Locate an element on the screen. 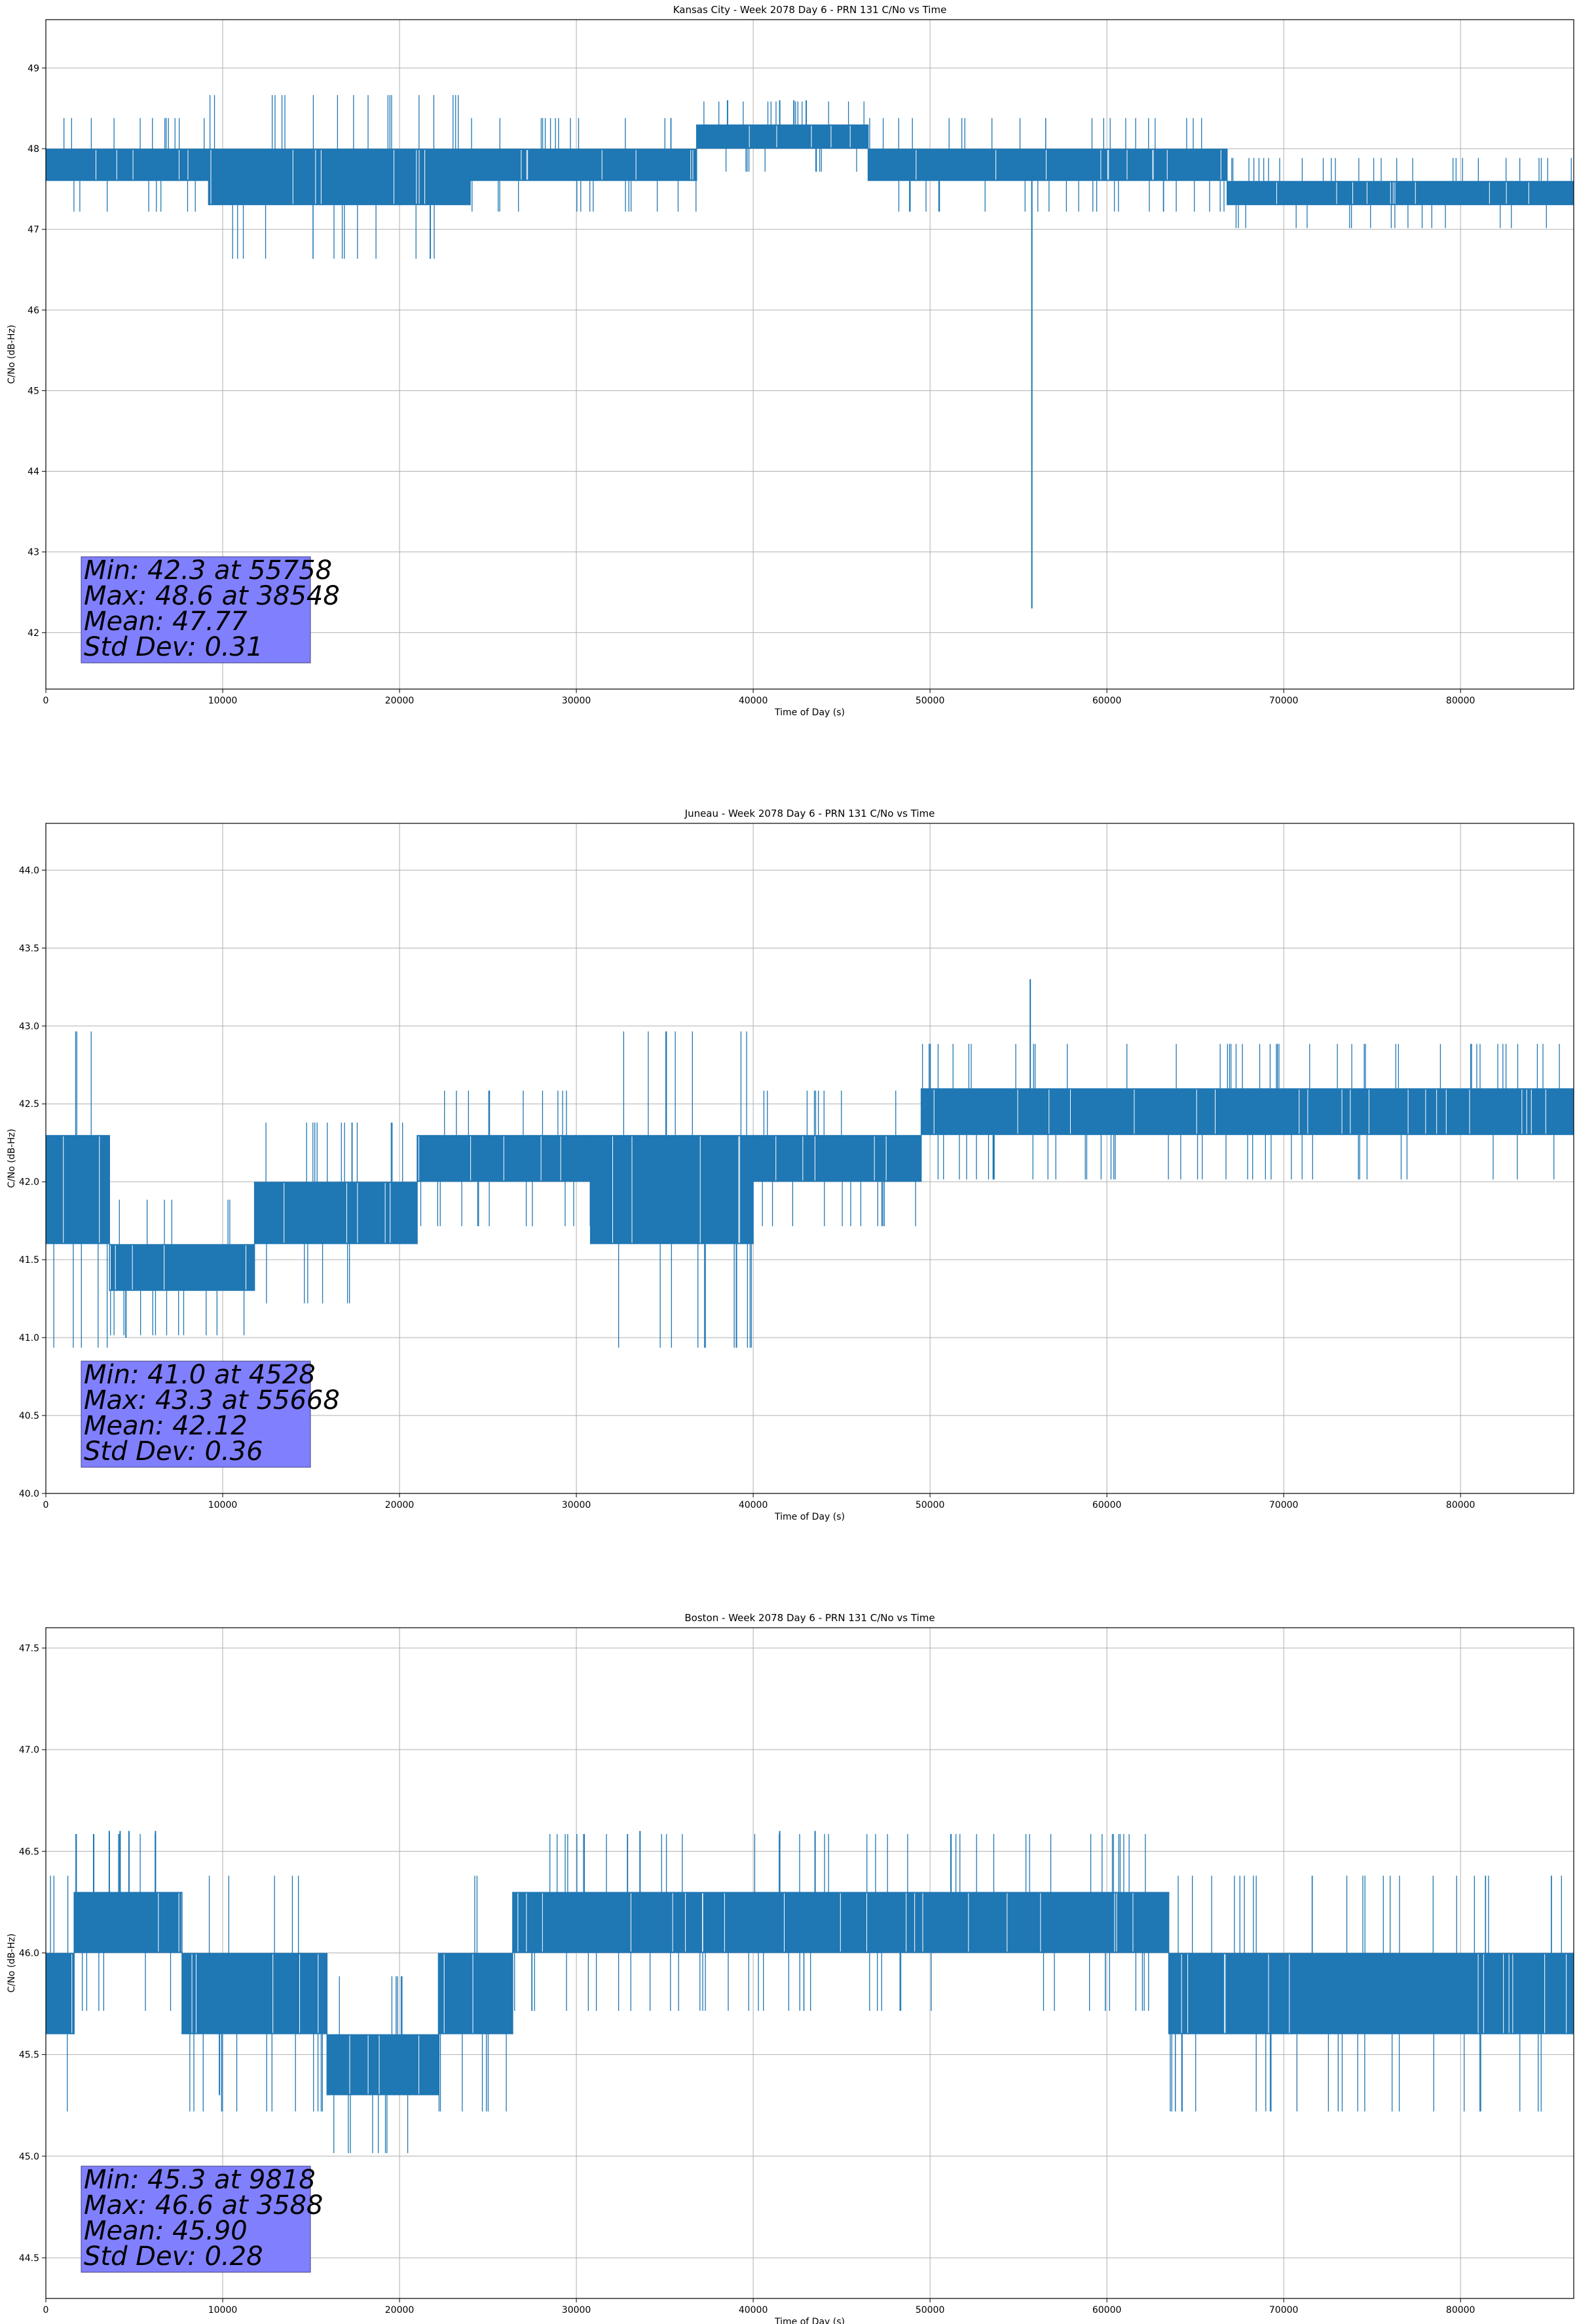  y-tick-label: 43 is located at coordinates (33, 553).